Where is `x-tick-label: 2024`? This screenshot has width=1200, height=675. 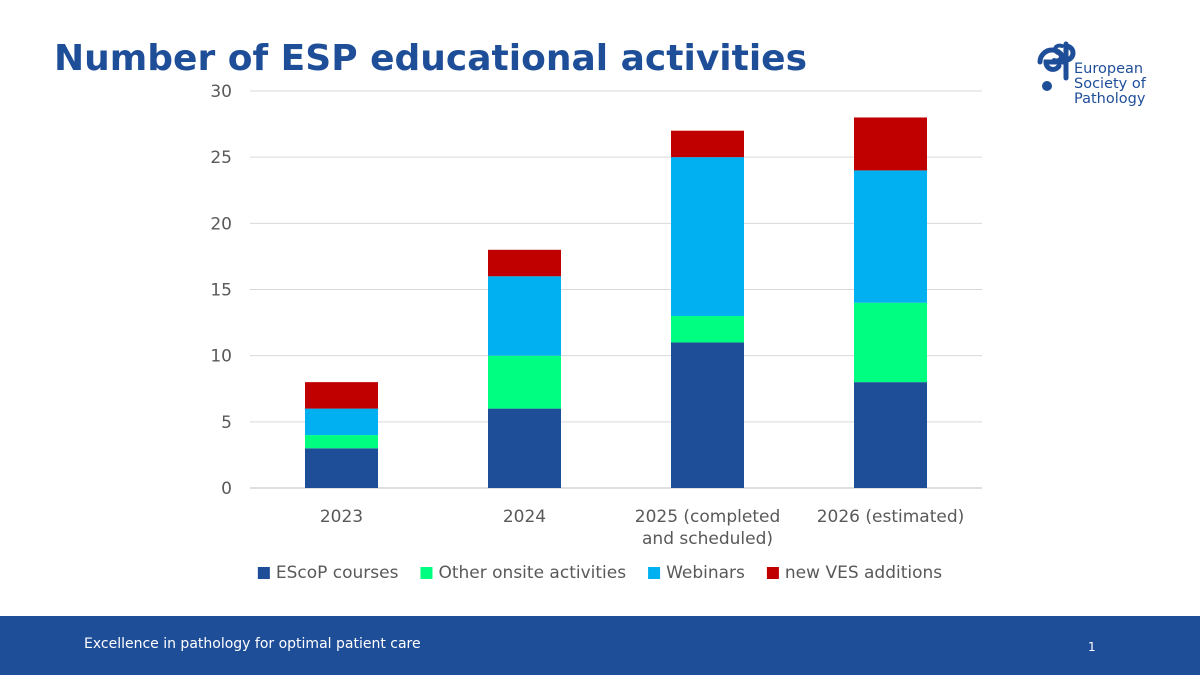 x-tick-label: 2024 is located at coordinates (524, 517).